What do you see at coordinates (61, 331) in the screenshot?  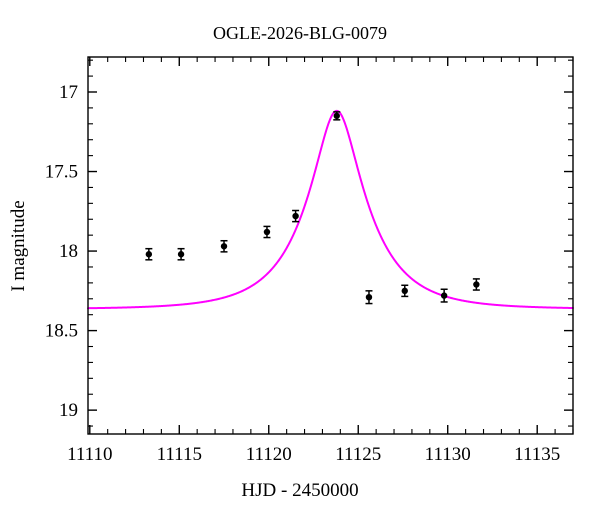 I see `y-tick-label: 18.5` at bounding box center [61, 331].